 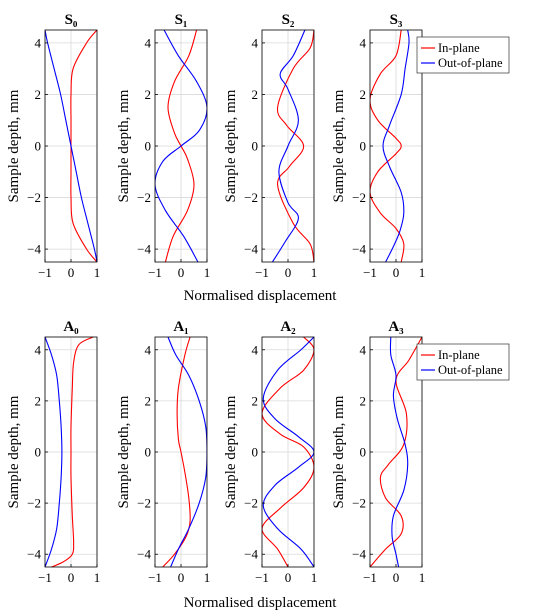 I want to click on panel-title: A₃, so click(x=396, y=327).